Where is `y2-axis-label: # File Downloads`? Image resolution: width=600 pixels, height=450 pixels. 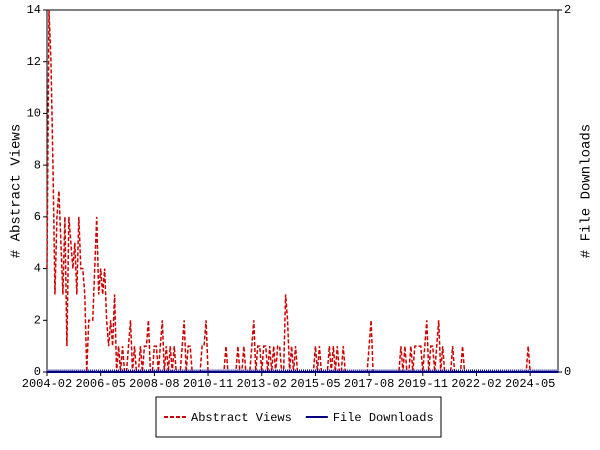
y2-axis-label: # File Downloads is located at coordinates (587, 191).